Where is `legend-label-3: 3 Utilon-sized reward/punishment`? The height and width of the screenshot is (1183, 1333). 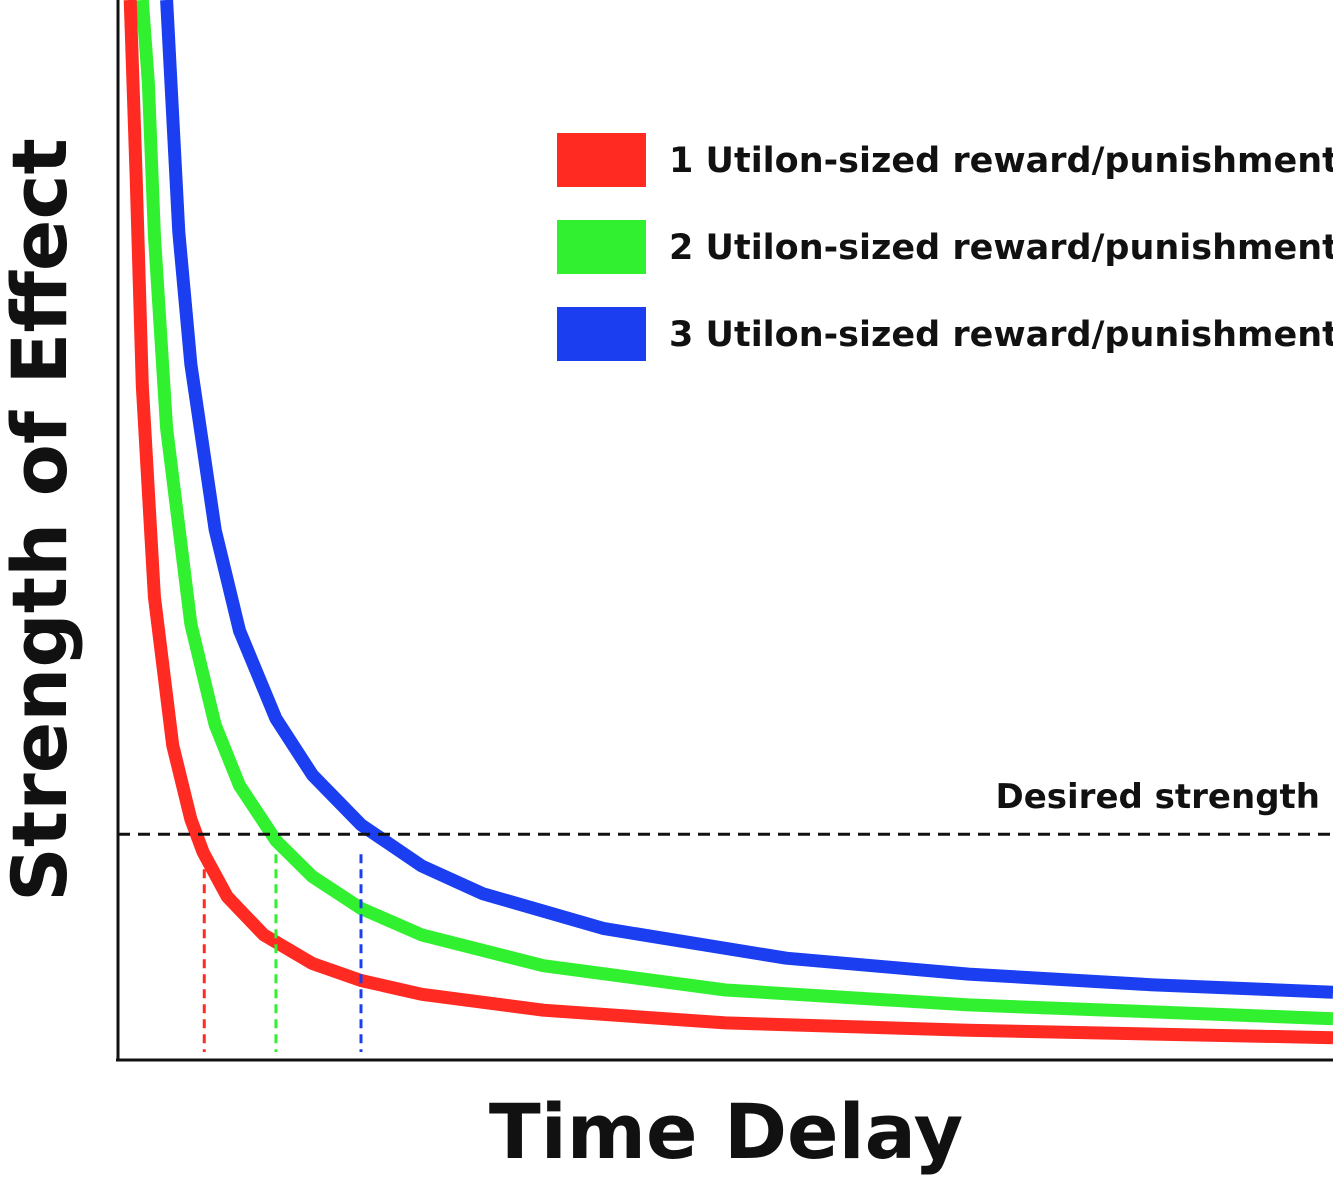
legend-label-3: 3 Utilon-sized reward/punishment is located at coordinates (1001, 335).